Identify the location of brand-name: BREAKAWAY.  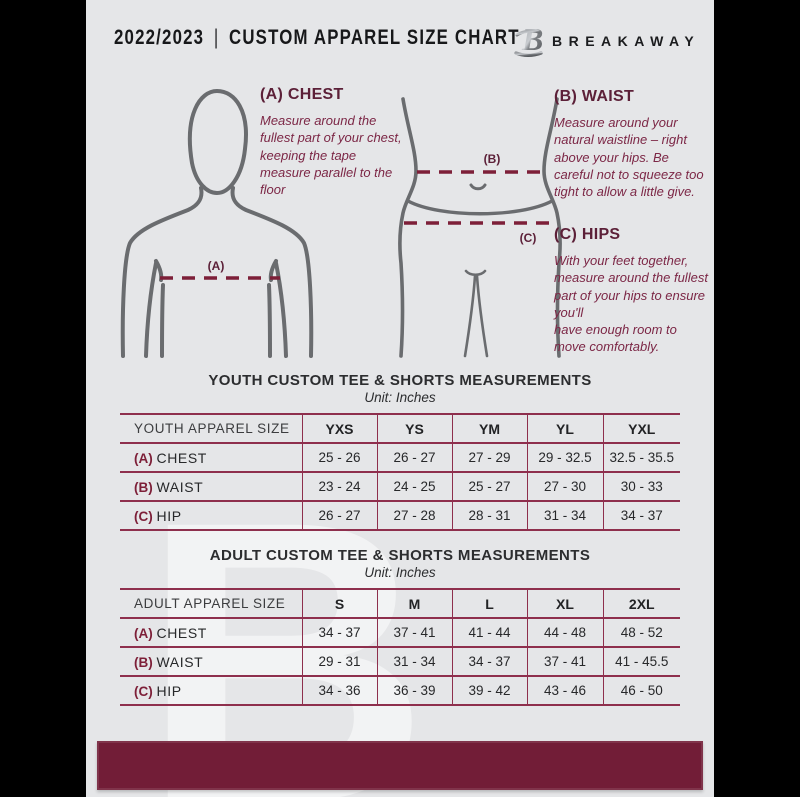
(626, 41).